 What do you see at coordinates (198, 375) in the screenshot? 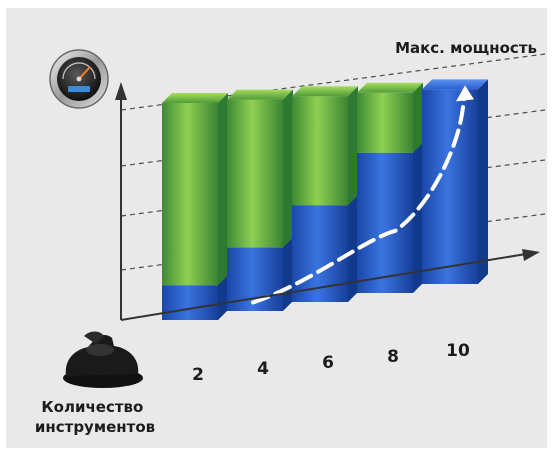
I see `x-tick-label: 2` at bounding box center [198, 375].